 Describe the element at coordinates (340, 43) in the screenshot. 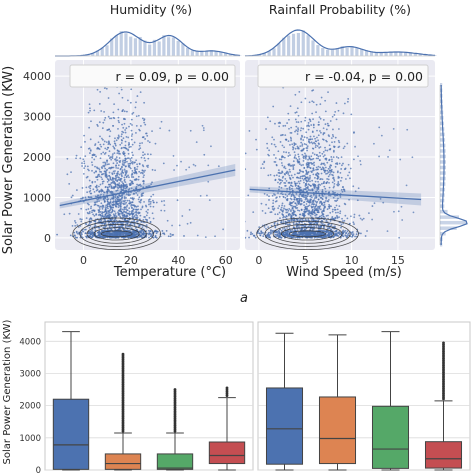

I see `marginal-kde-curve` at that location.